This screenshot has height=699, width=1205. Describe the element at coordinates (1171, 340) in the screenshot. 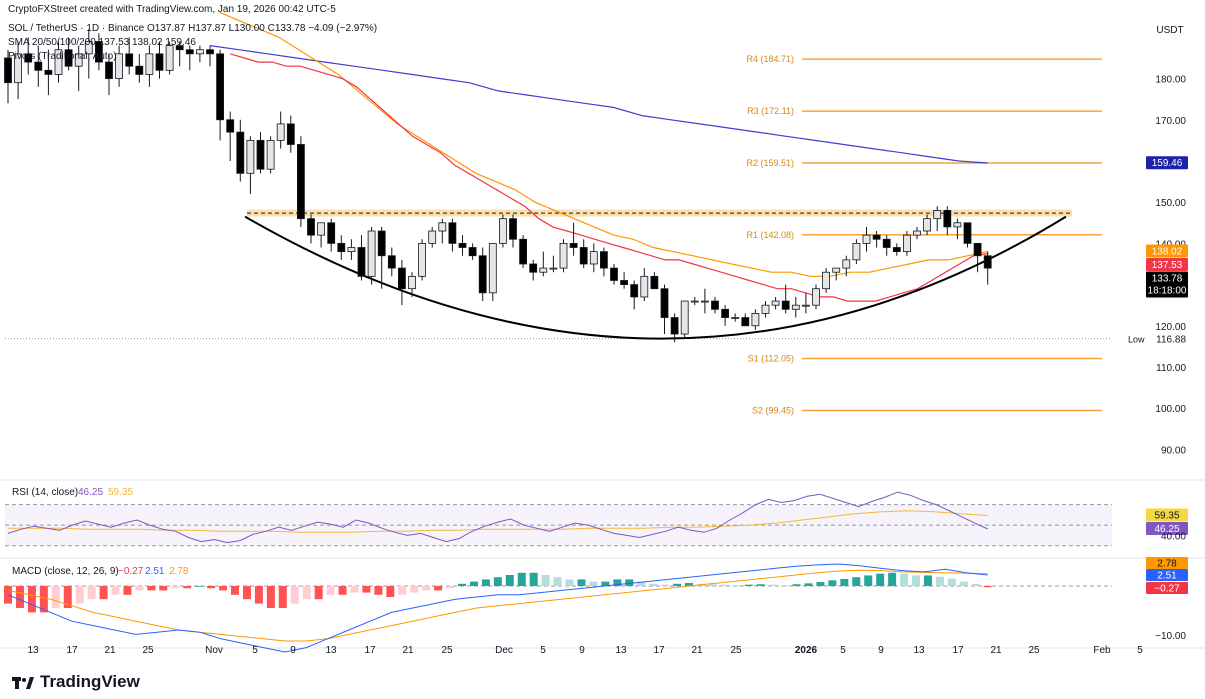

I see `low-value: 116.88` at that location.